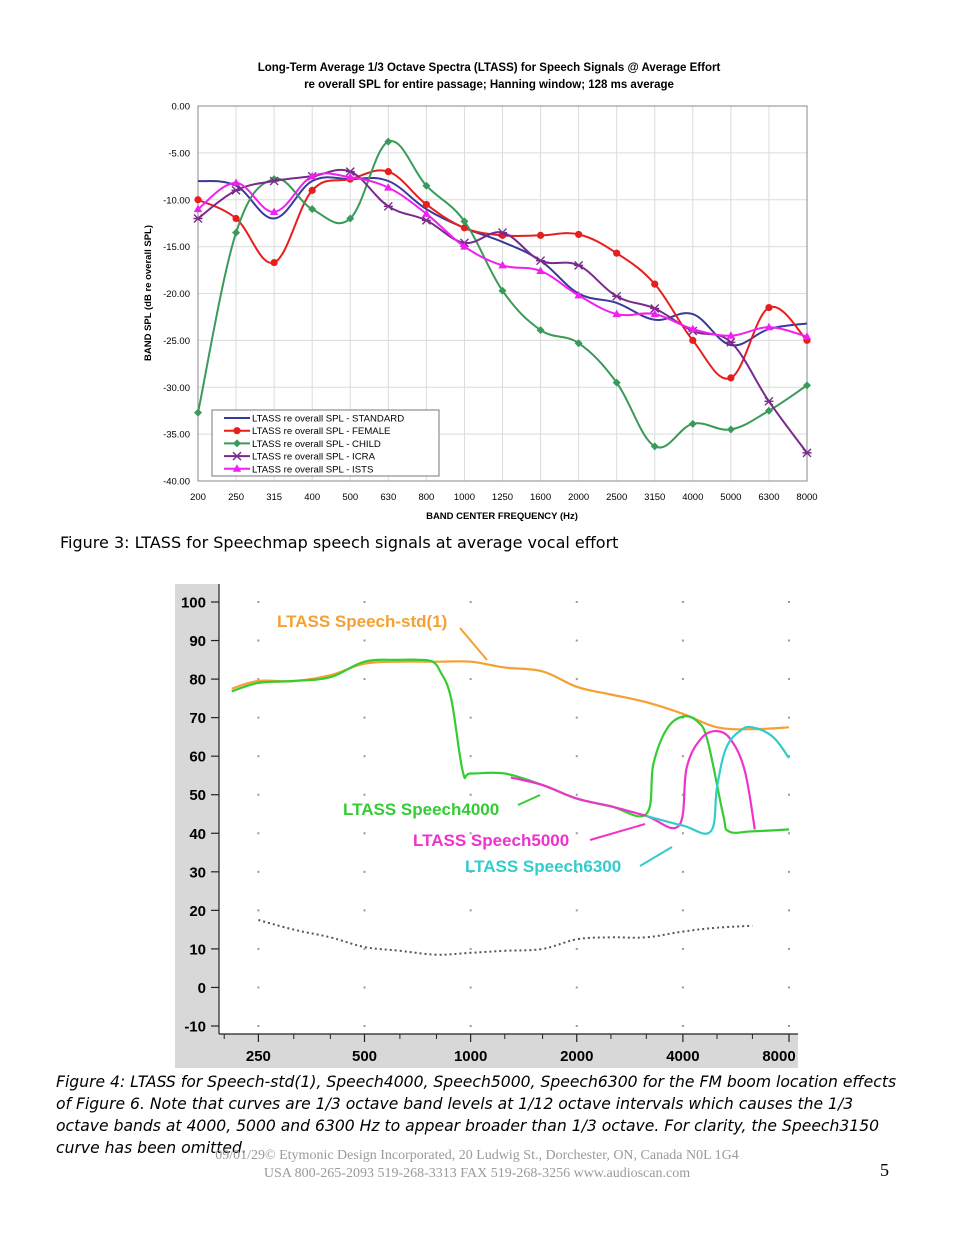  I want to click on y-tick-label: 50, so click(197, 795).